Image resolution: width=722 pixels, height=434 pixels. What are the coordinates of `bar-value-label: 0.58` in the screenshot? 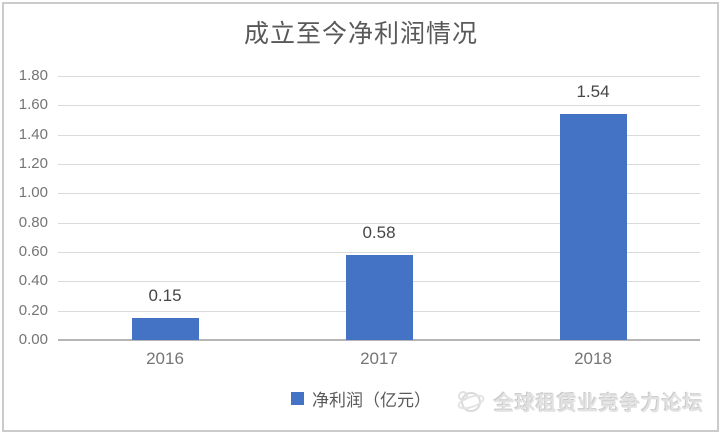 It's located at (379, 232).